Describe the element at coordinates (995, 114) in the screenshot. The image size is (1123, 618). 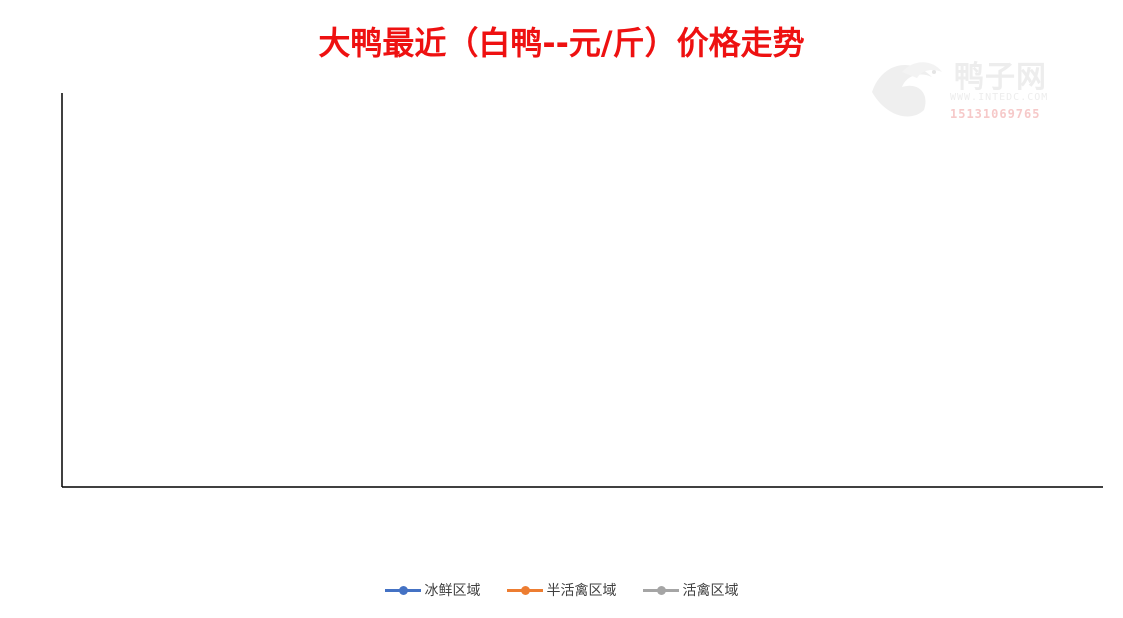
I see `watermark-phone: 15131069765` at that location.